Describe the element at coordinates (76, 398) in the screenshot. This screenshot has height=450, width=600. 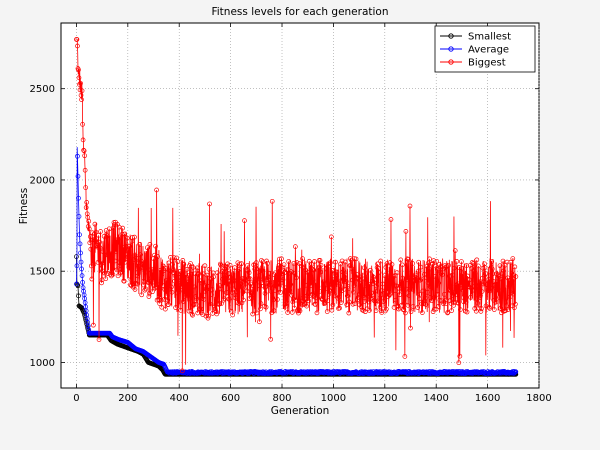
I see `x-tick-label: 0` at that location.